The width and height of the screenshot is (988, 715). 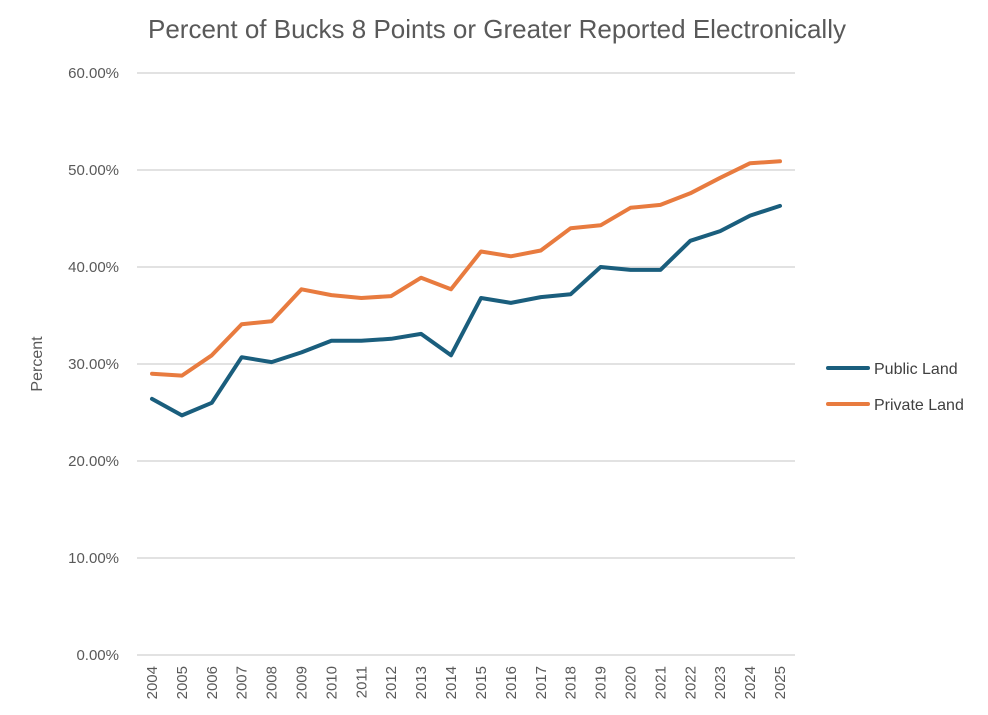 What do you see at coordinates (451, 682) in the screenshot?
I see `x-tick-label: 2014` at bounding box center [451, 682].